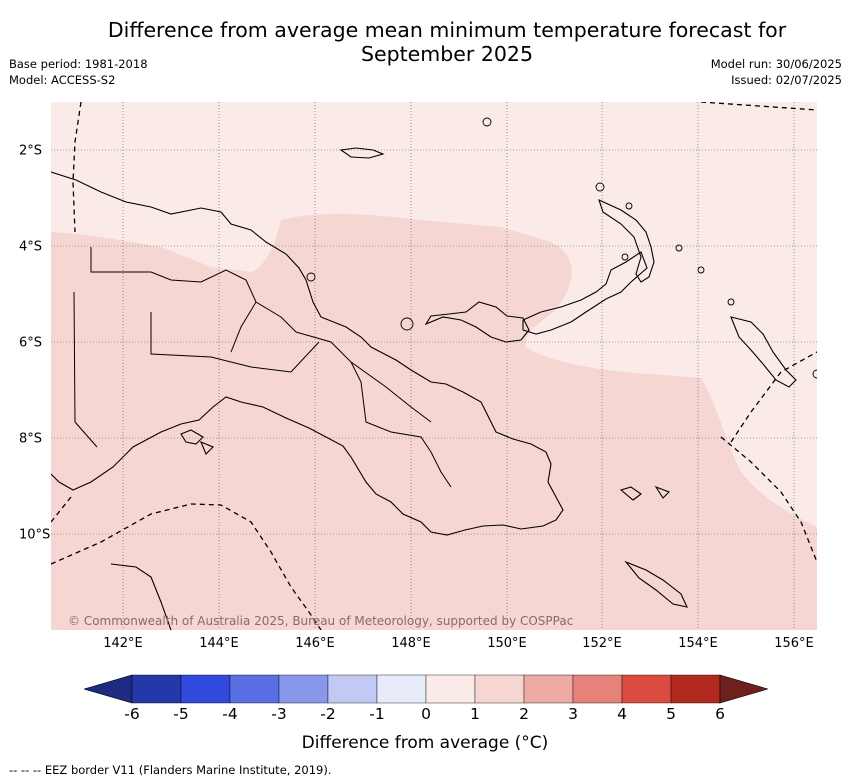 Image resolution: width=850 pixels, height=781 pixels. Describe the element at coordinates (141, 596) in the screenshot. I see `australian-coast-north` at that location.